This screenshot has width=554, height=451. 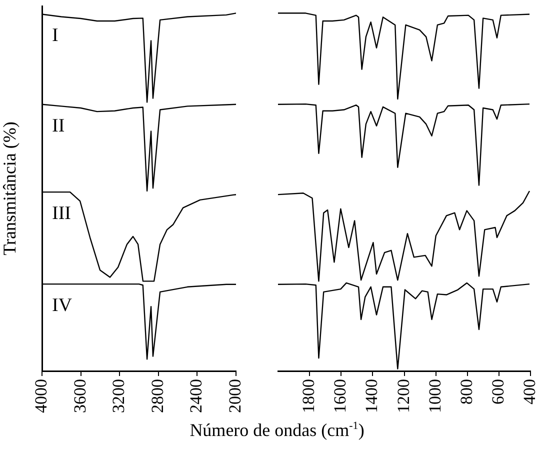 I want to click on series-label: III, so click(x=61, y=213).